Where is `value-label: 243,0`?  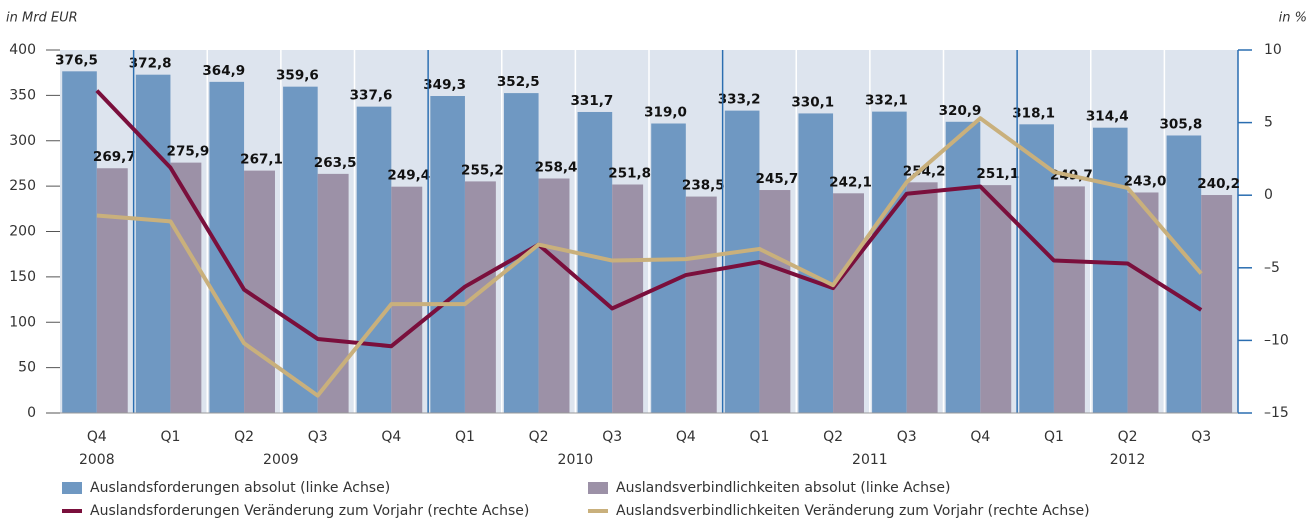
value-label: 243,0 is located at coordinates (1145, 181).